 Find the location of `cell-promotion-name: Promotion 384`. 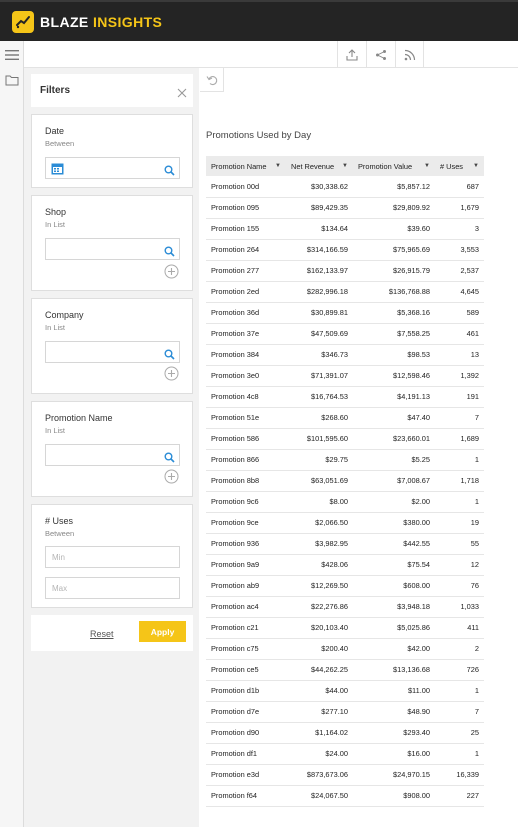

cell-promotion-name: Promotion 384 is located at coordinates (246, 355).